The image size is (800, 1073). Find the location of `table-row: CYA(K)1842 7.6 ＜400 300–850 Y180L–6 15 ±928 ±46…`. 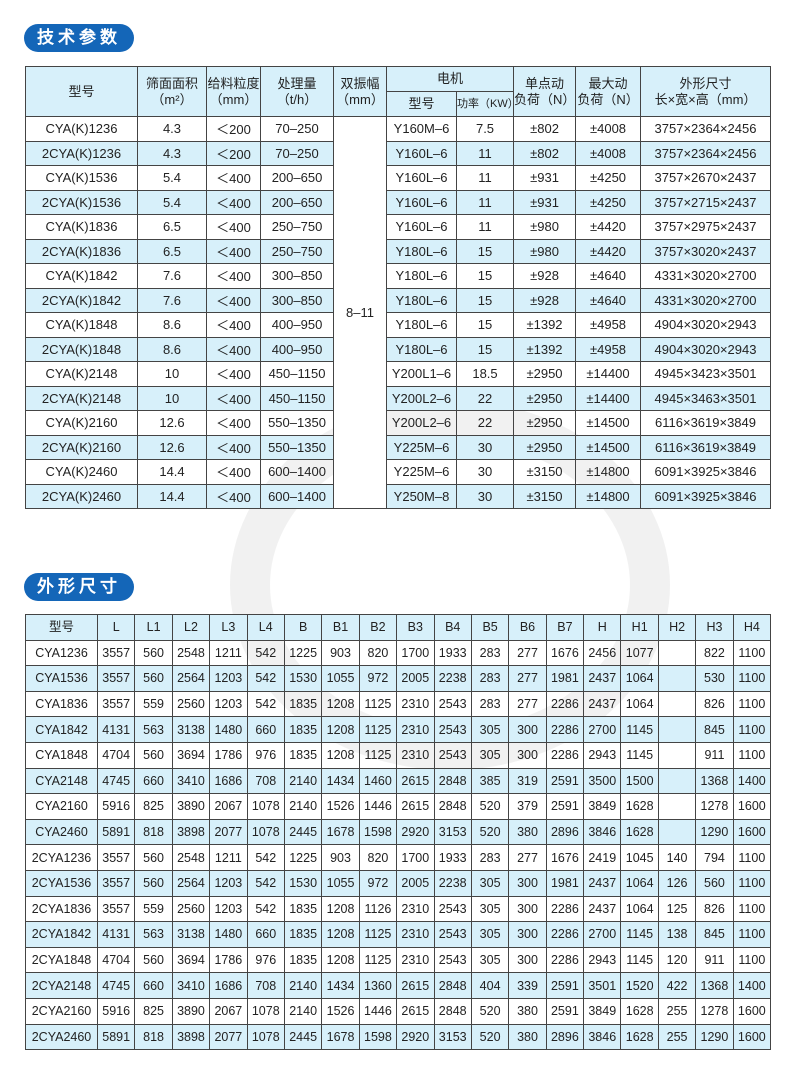

table-row: CYA(K)1842 7.6 ＜400 300–850 Y180L–6 15 ±928 ±46… is located at coordinates (398, 276).